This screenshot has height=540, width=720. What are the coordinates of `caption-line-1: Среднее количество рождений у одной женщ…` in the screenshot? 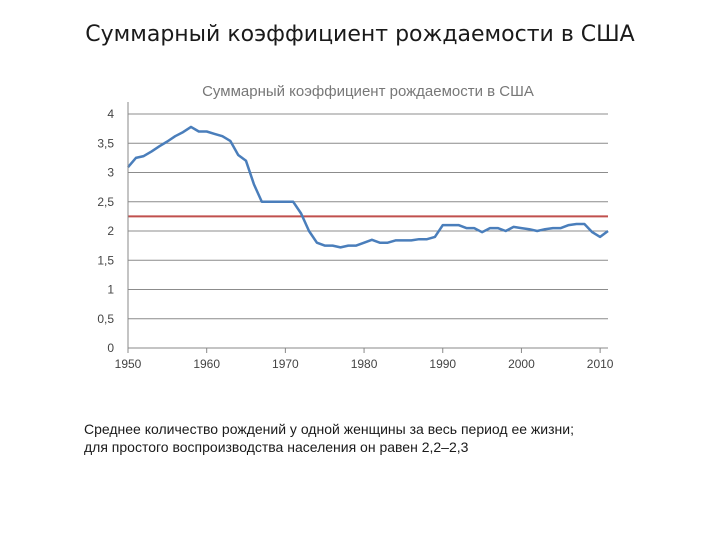 It's located at (329, 429).